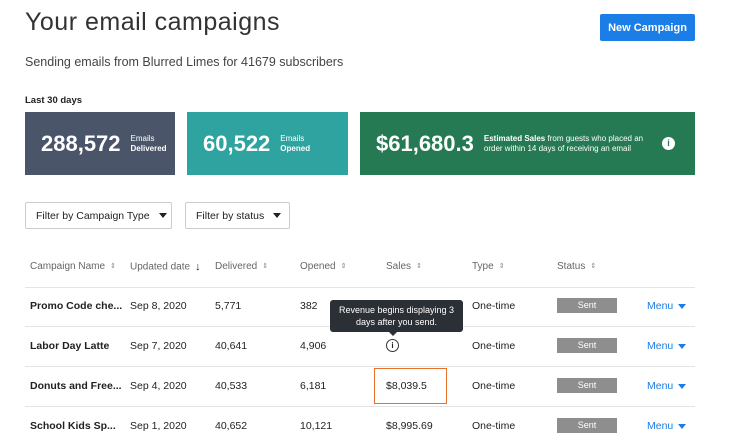 Image resolution: width=730 pixels, height=445 pixels. I want to click on stat-value: $61,680.3, so click(425, 143).